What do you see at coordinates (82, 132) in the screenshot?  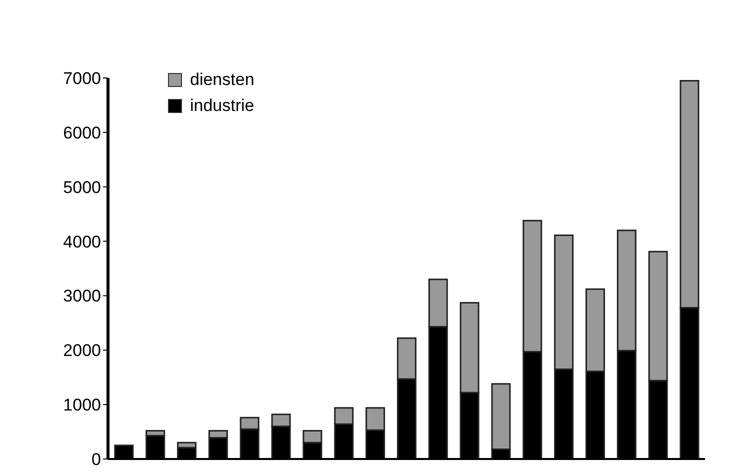 I see `y-tick-label: 6000` at bounding box center [82, 132].